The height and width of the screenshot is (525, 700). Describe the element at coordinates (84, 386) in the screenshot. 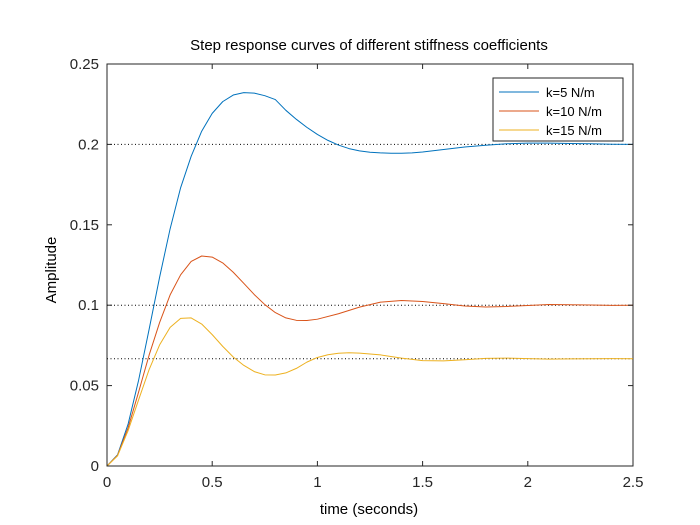

I see `y-tick-label: 0.05` at that location.